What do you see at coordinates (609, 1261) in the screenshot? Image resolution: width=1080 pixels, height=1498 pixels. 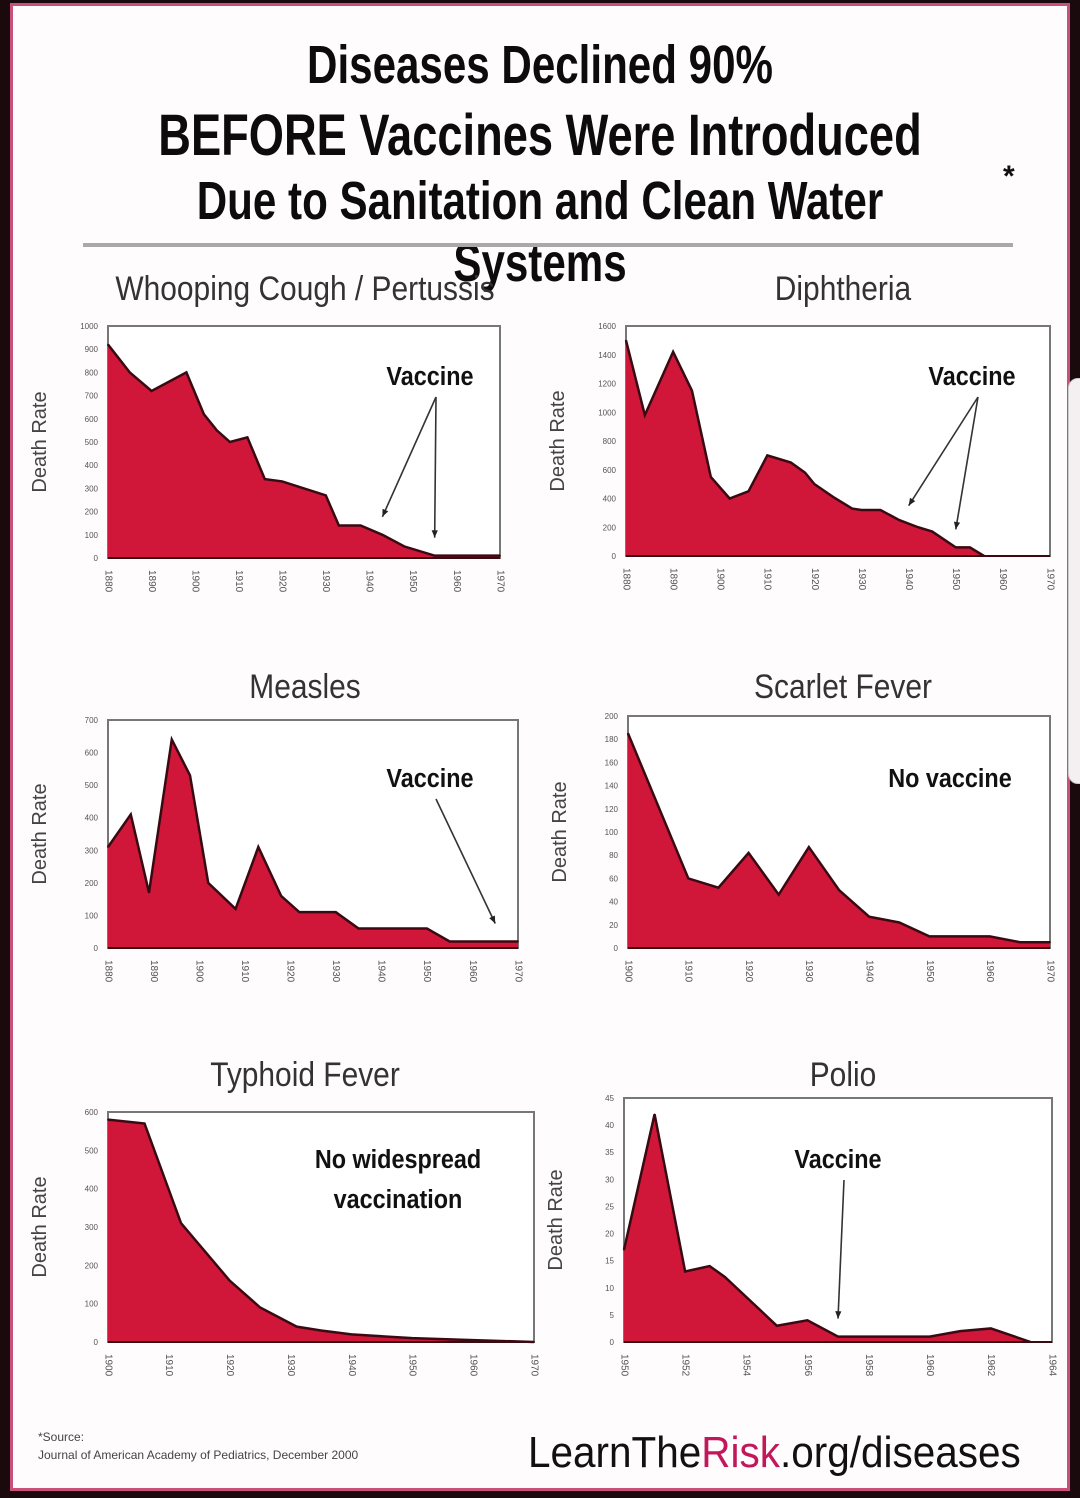 I see `y-tick-label: 15` at bounding box center [609, 1261].